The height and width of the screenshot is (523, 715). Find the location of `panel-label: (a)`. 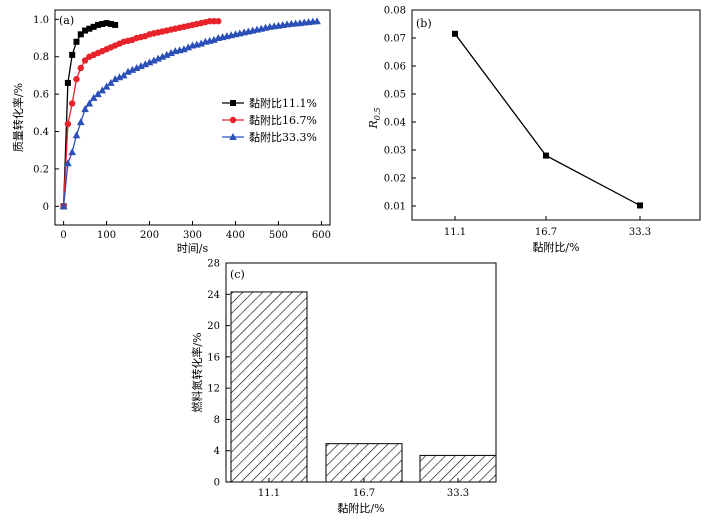

panel-label: (a) is located at coordinates (66, 20).